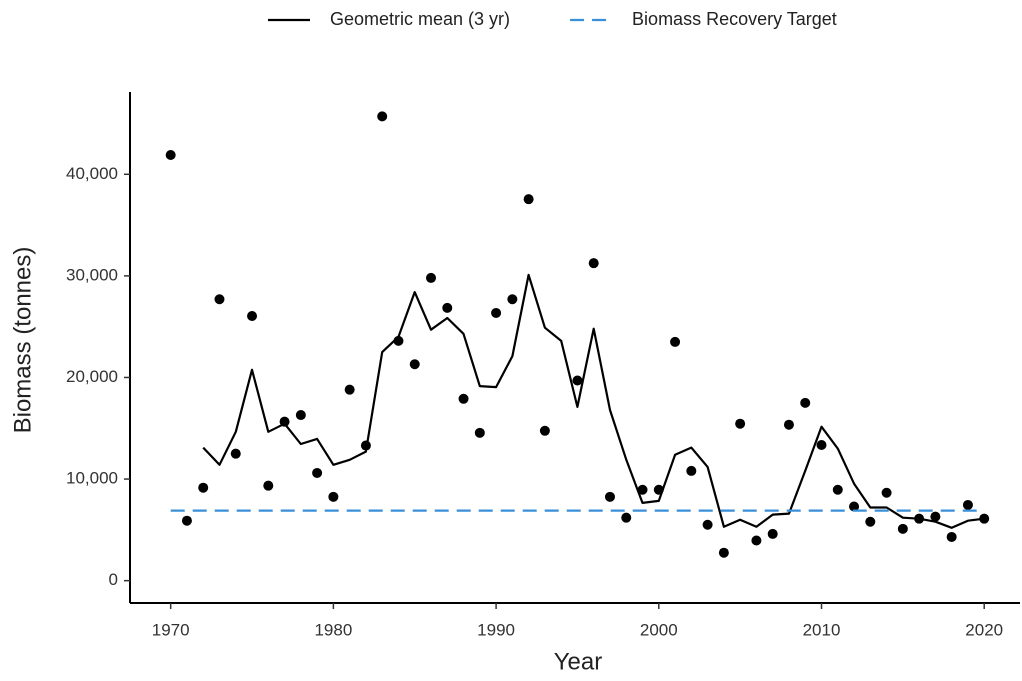 Image resolution: width=1022 pixels, height=681 pixels. What do you see at coordinates (22, 340) in the screenshot?
I see `y-axis-title: Biomass (tonnes)` at bounding box center [22, 340].